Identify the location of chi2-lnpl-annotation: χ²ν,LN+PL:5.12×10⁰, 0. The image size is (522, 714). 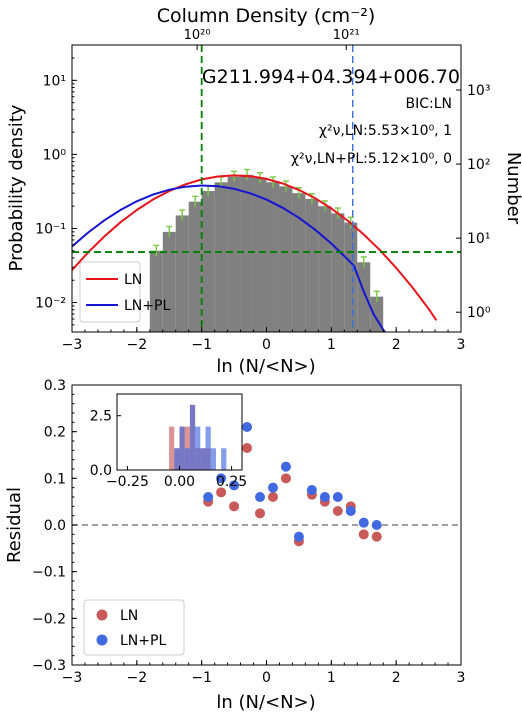
(371, 159).